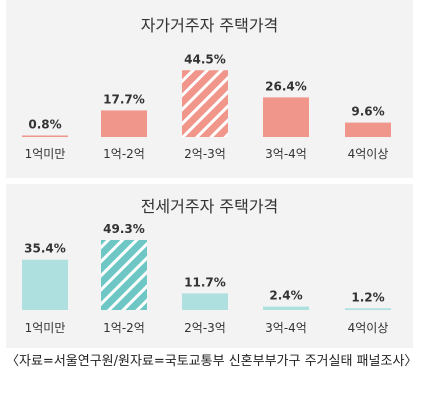  What do you see at coordinates (286, 154) in the screenshot?
I see `category-label-1-4: 3억-4억` at bounding box center [286, 154].